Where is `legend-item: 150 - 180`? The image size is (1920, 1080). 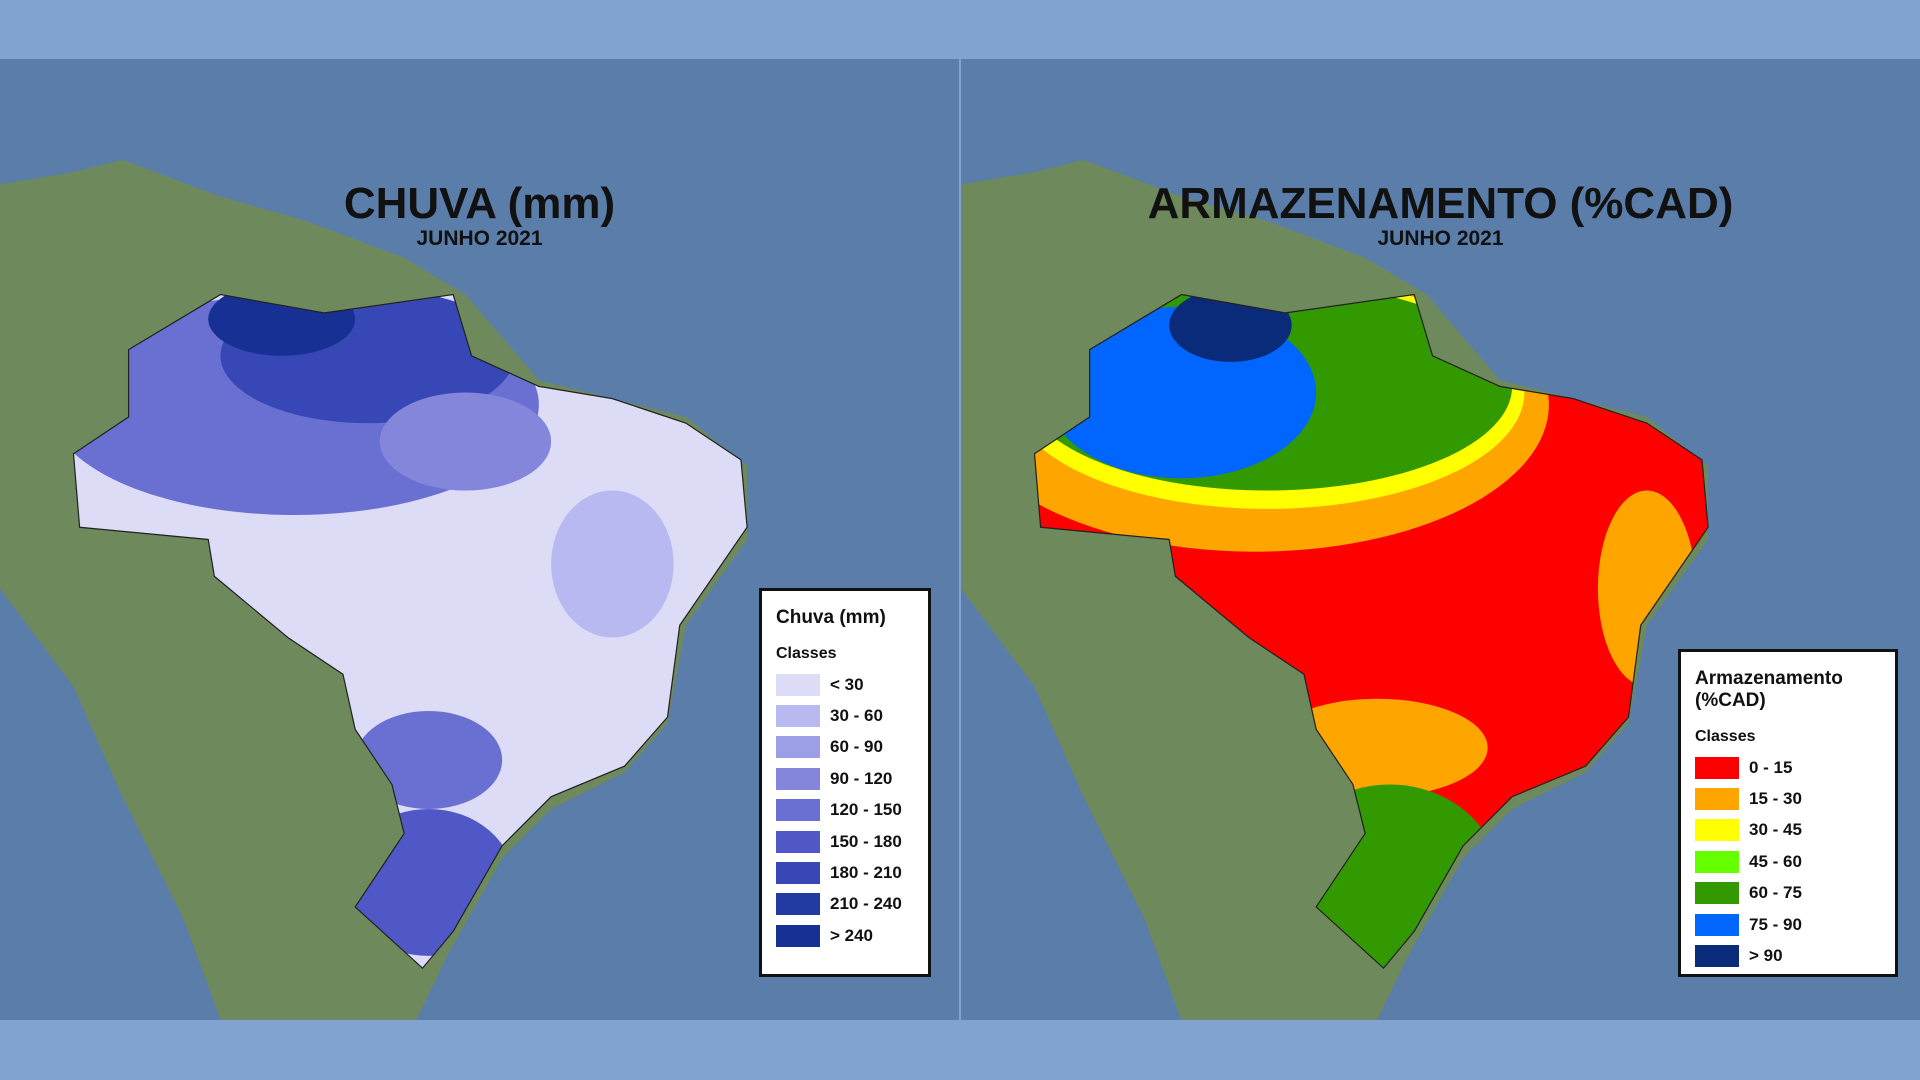
legend-item: 150 - 180 is located at coordinates (845, 841).